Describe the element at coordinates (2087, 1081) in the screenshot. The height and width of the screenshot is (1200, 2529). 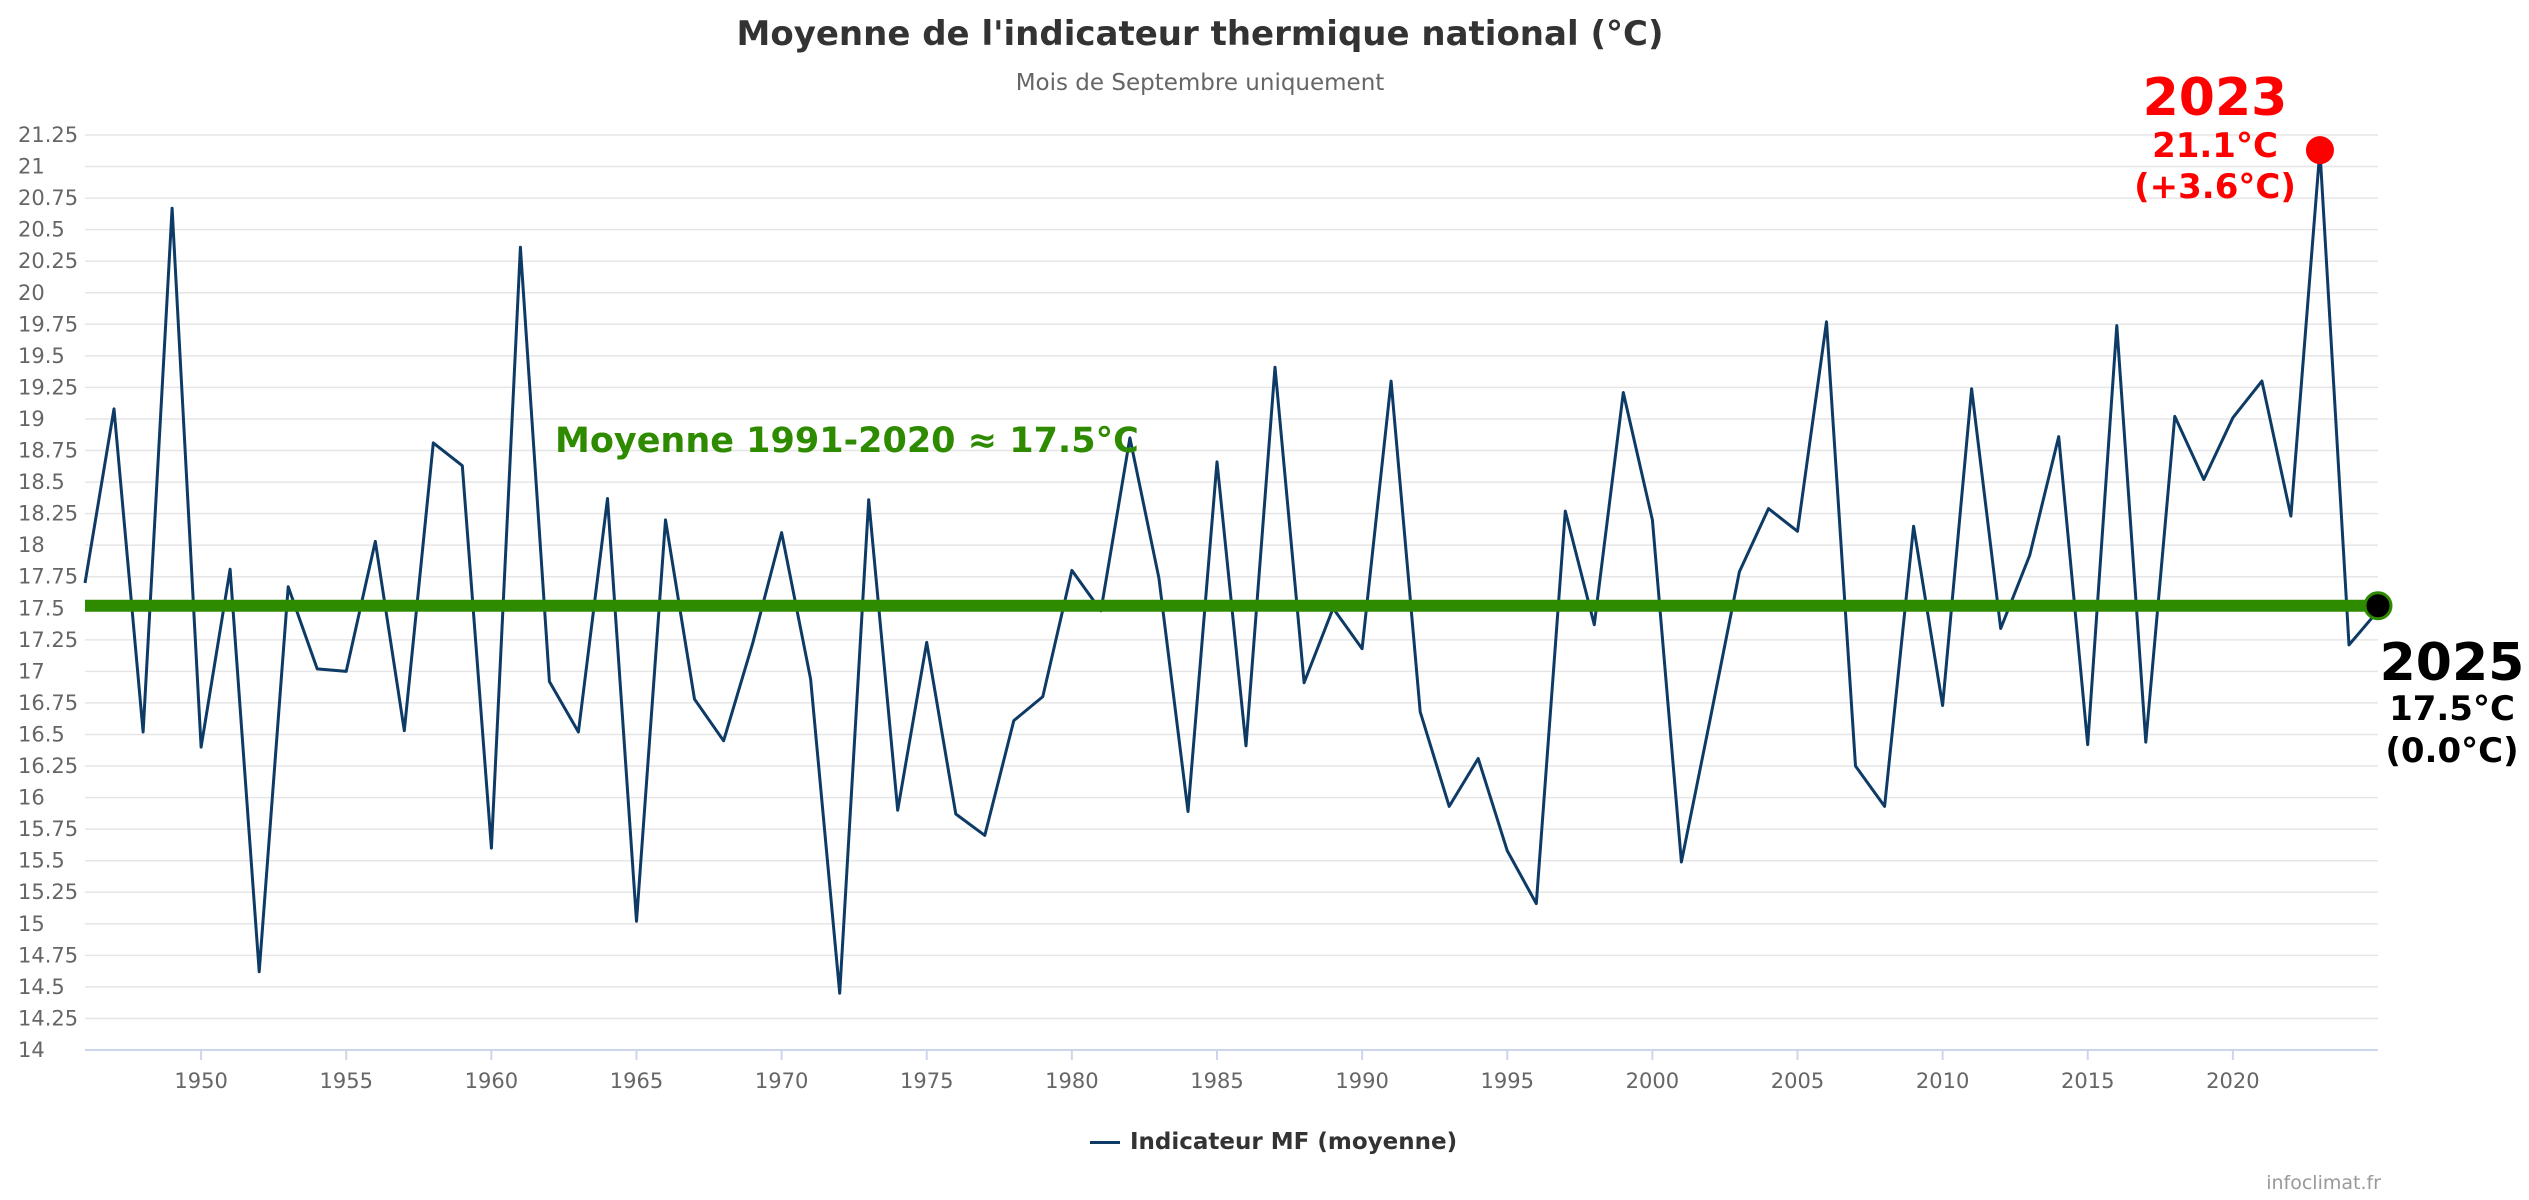
I see `x-tick-label: 2015` at that location.